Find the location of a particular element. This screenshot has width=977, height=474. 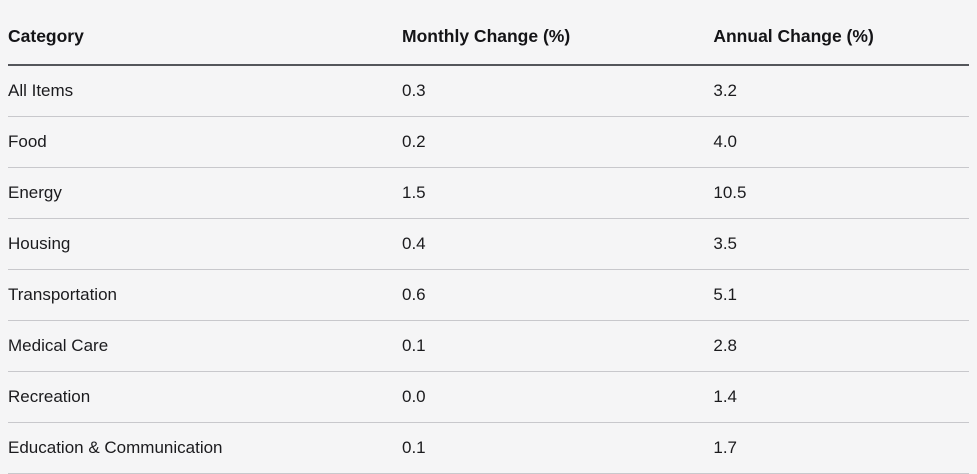

category-cell: Food is located at coordinates (205, 142).